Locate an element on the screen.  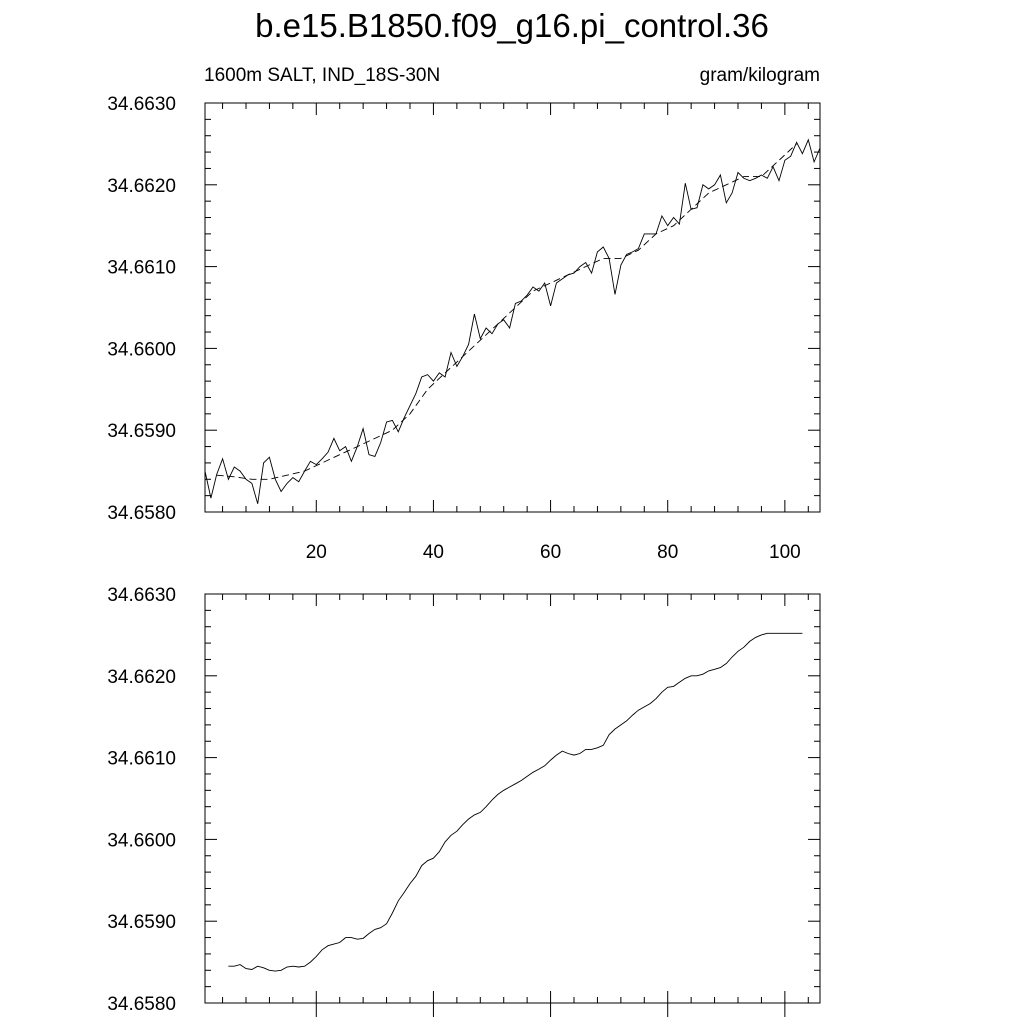
top-x-tick-label: 20 is located at coordinates (316, 552).